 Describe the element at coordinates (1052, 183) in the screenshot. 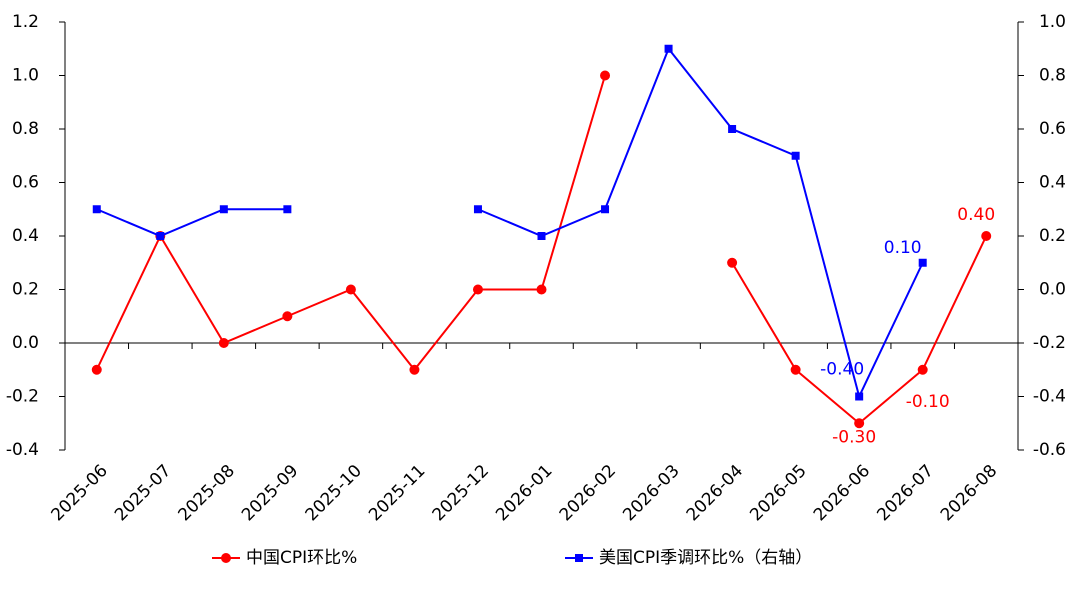

I see `y2-tick-label: 0.4` at that location.